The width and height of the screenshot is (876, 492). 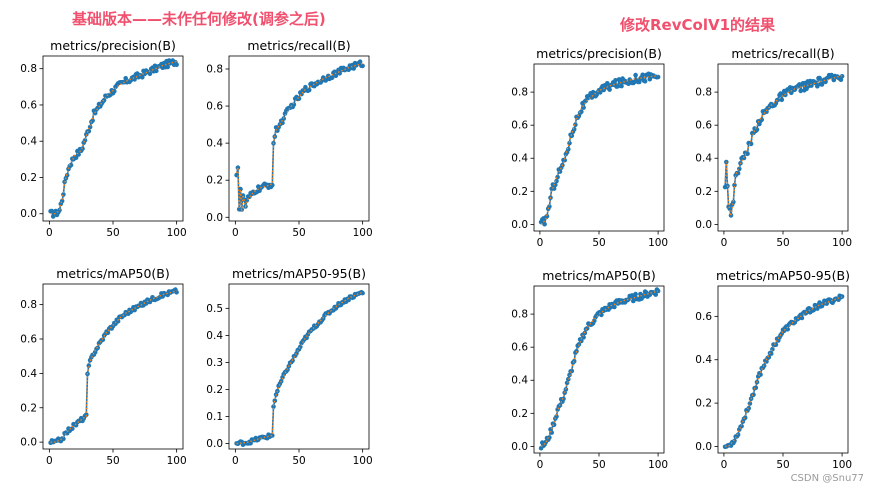 I want to click on right-section-heading: 修改RevColV1的结果, so click(x=698, y=25).